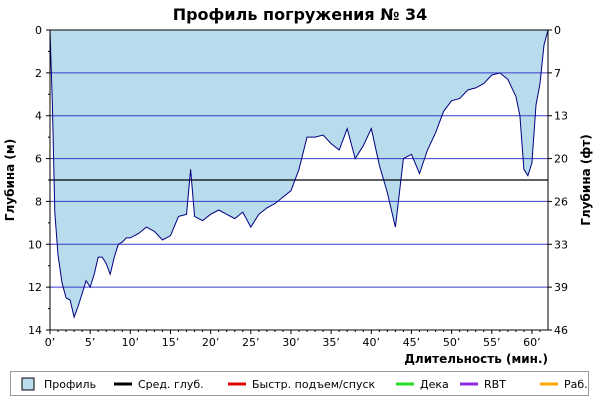  Describe the element at coordinates (576, 384) in the screenshot. I see `legend-label: Раб.` at that location.